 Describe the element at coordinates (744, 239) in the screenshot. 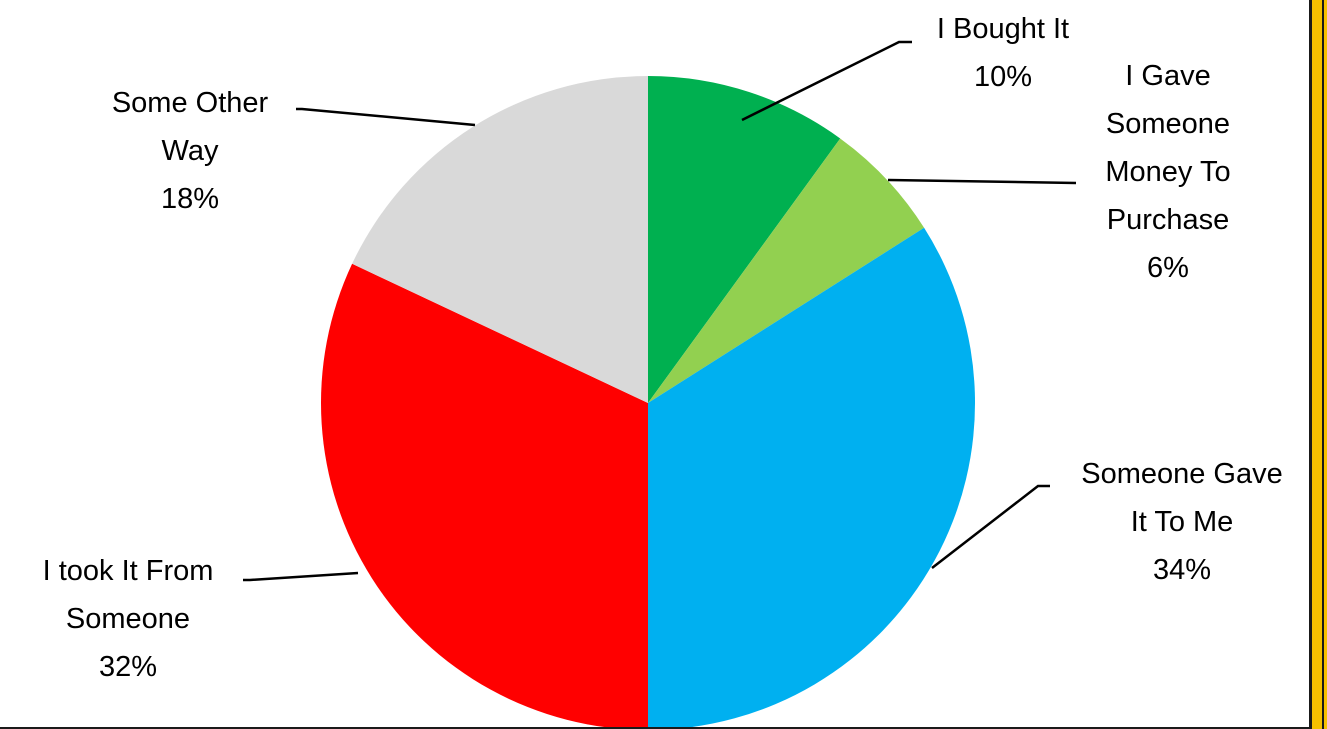

I see `pie-slice-bought` at that location.